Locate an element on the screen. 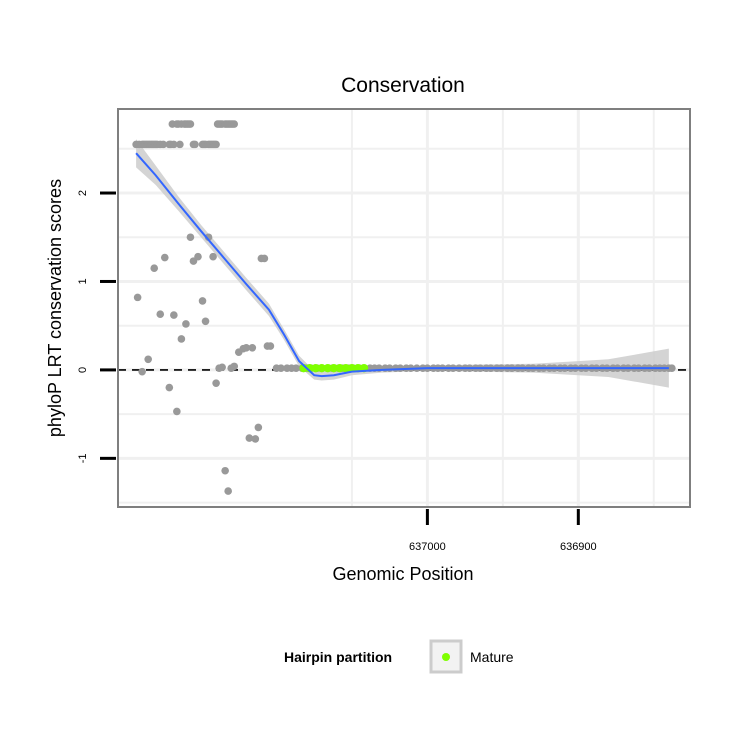 Image resolution: width=750 pixels, height=750 pixels. chart-title: Conservation is located at coordinates (403, 85).